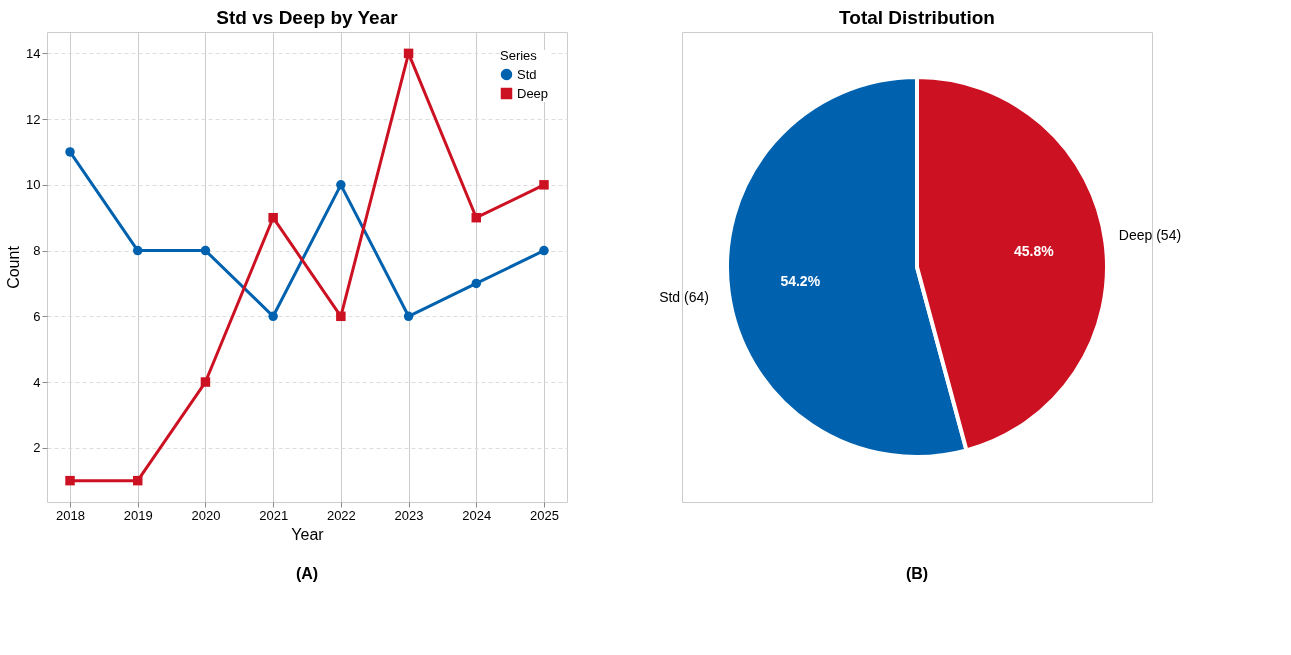  Describe the element at coordinates (409, 515) in the screenshot. I see `x-tick-label: 2023` at that location.